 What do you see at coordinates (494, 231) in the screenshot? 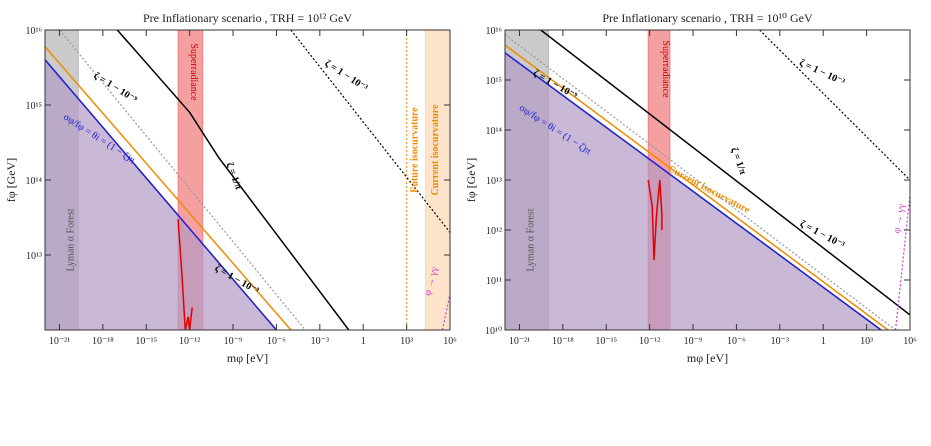
I see `y-tick-label: 10¹²` at bounding box center [494, 231].